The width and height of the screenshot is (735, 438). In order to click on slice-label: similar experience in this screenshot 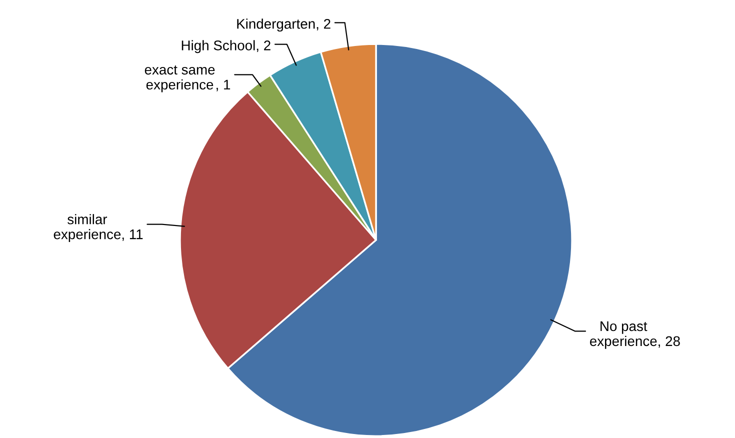, I will do `click(87, 228)`.